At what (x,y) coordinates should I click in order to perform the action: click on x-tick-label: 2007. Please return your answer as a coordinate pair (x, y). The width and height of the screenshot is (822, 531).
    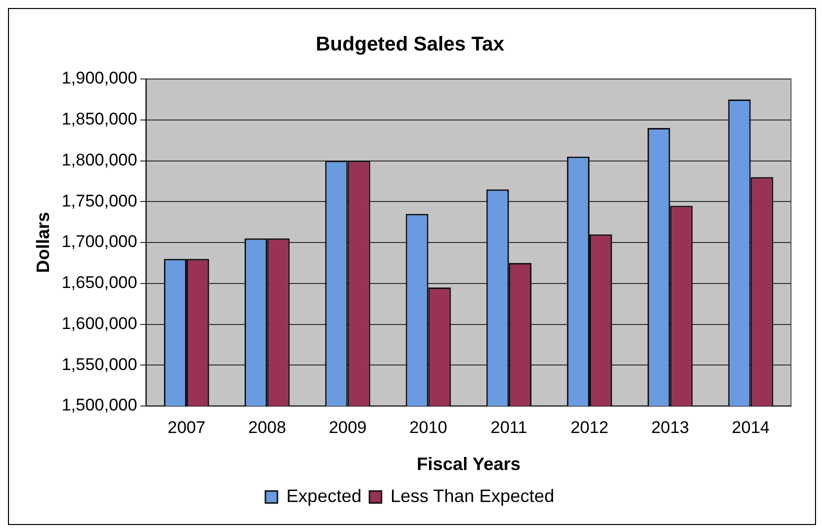
    Looking at the image, I should click on (187, 427).